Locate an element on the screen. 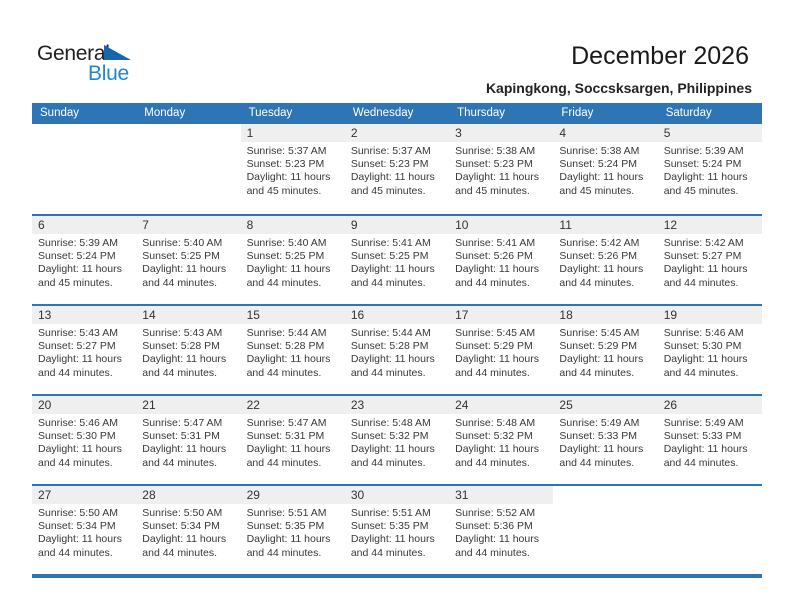 This screenshot has height=612, width=792. sun-info-line: Sunset: 5:34 PM is located at coordinates (77, 526).